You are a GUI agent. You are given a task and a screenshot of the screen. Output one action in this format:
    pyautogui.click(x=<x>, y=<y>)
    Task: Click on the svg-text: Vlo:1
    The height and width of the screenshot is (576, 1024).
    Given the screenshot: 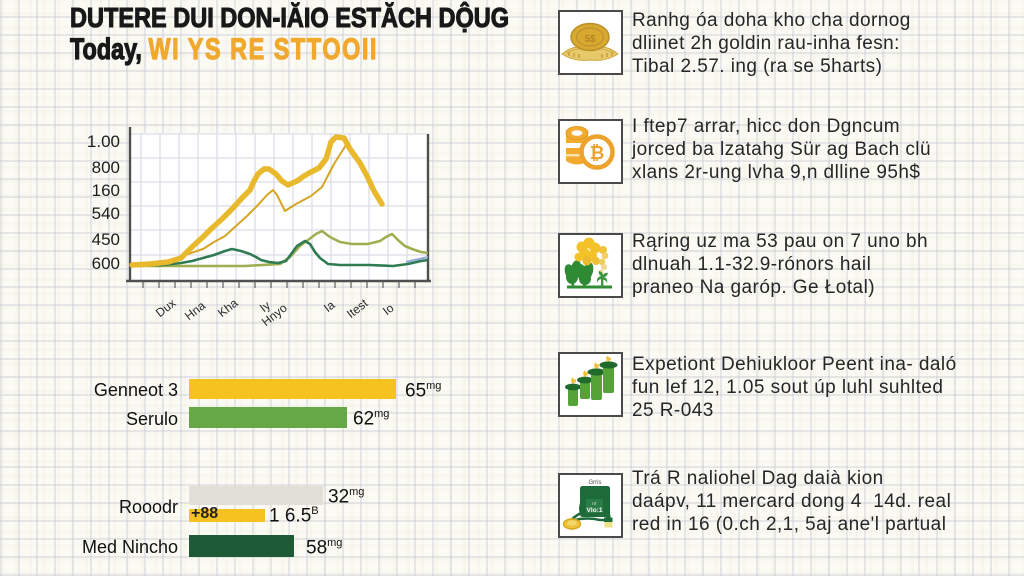 What is the action you would take?
    pyautogui.click(x=595, y=510)
    